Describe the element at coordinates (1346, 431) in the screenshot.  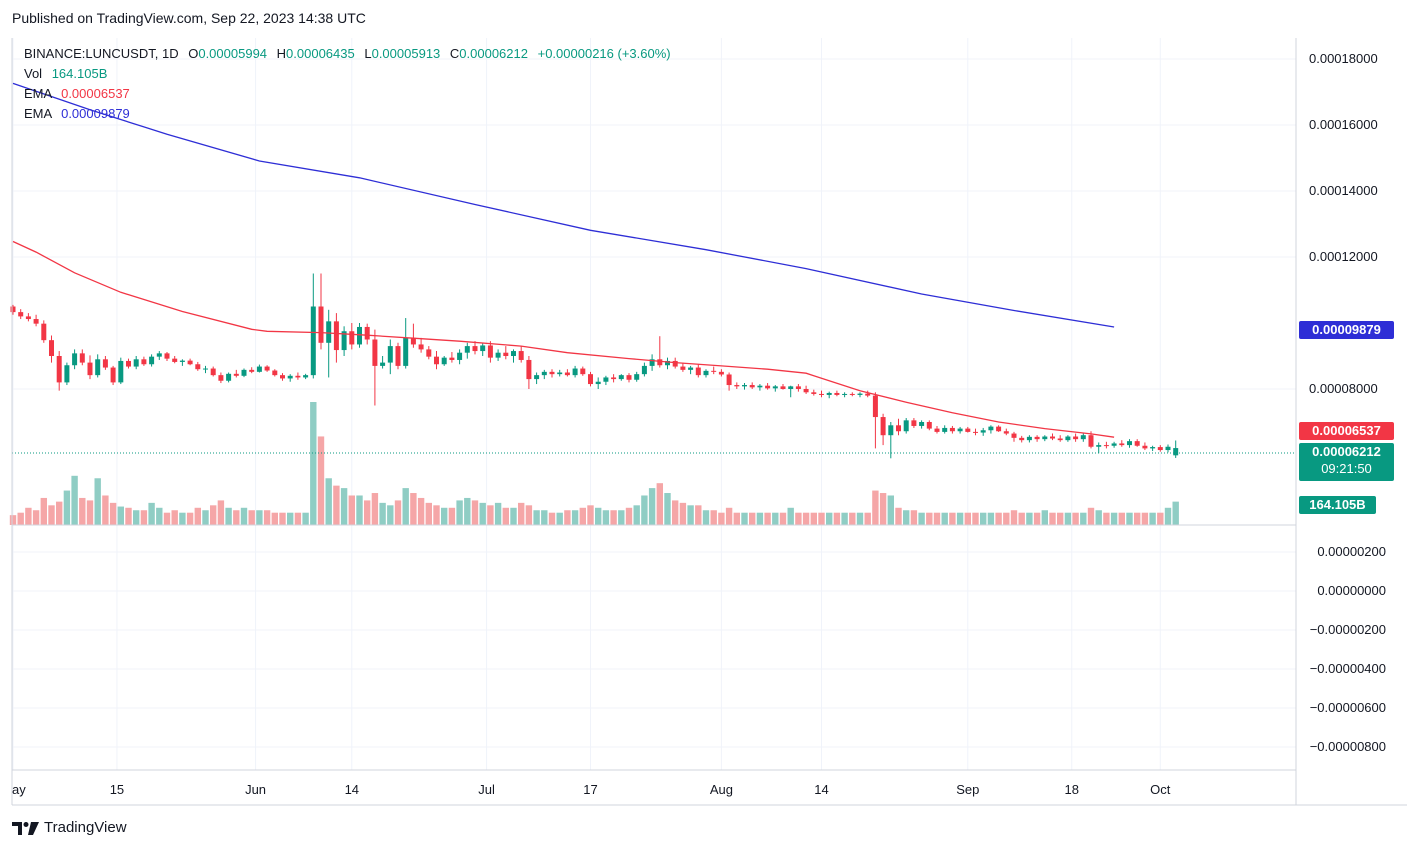
I see `ema-fast-tag: 0.00006537` at that location.